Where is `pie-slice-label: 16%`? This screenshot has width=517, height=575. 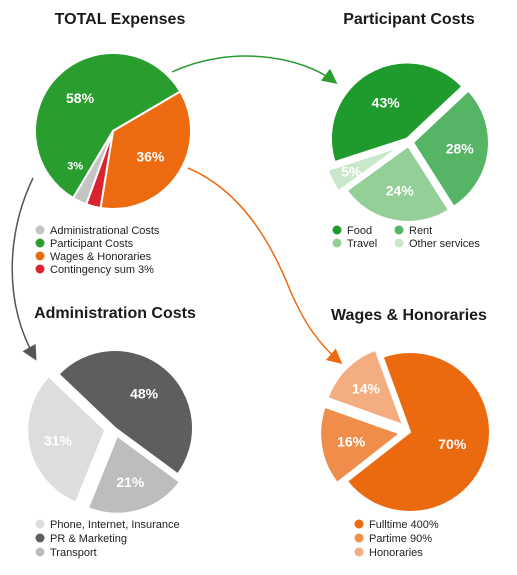
pie-slice-label: 16% is located at coordinates (351, 442).